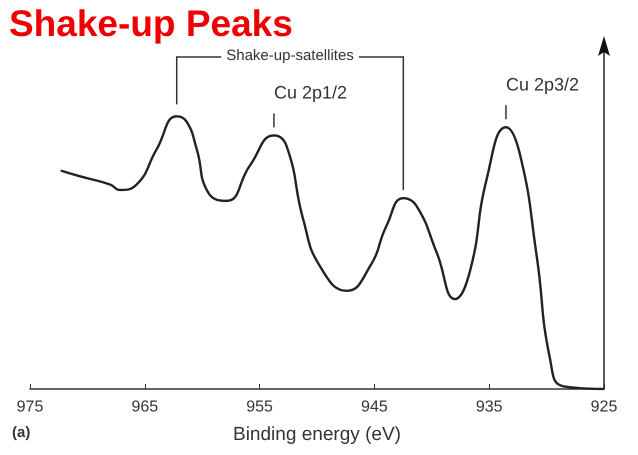 The height and width of the screenshot is (455, 638). Describe the element at coordinates (604, 407) in the screenshot. I see `x-tick-label: 925` at that location.